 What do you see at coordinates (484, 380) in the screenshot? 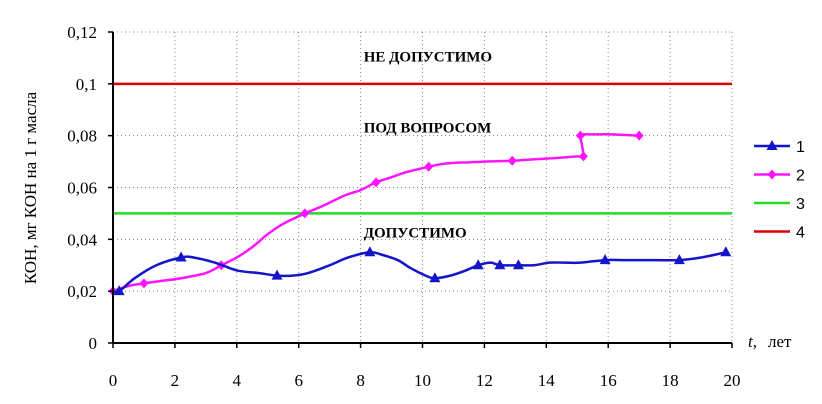
I see `x-tick-label: 12` at bounding box center [484, 380].